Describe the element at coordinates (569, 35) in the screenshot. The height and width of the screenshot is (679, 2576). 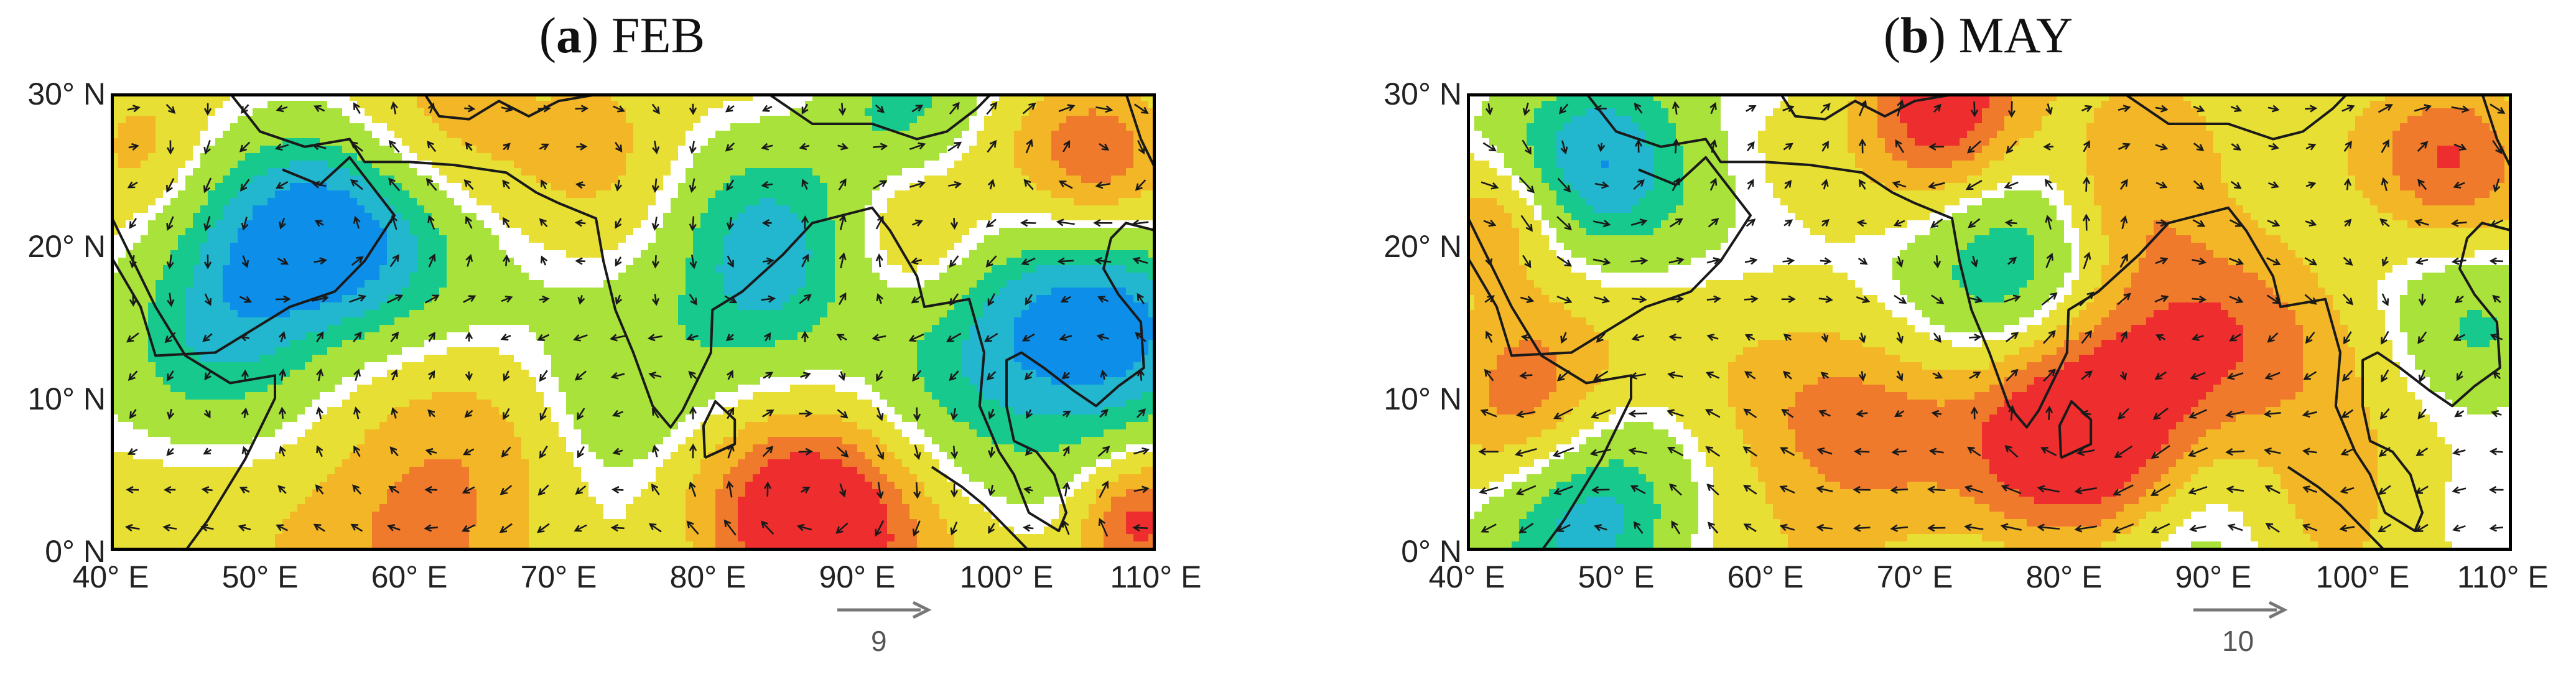
I see `panel-letter: a` at that location.